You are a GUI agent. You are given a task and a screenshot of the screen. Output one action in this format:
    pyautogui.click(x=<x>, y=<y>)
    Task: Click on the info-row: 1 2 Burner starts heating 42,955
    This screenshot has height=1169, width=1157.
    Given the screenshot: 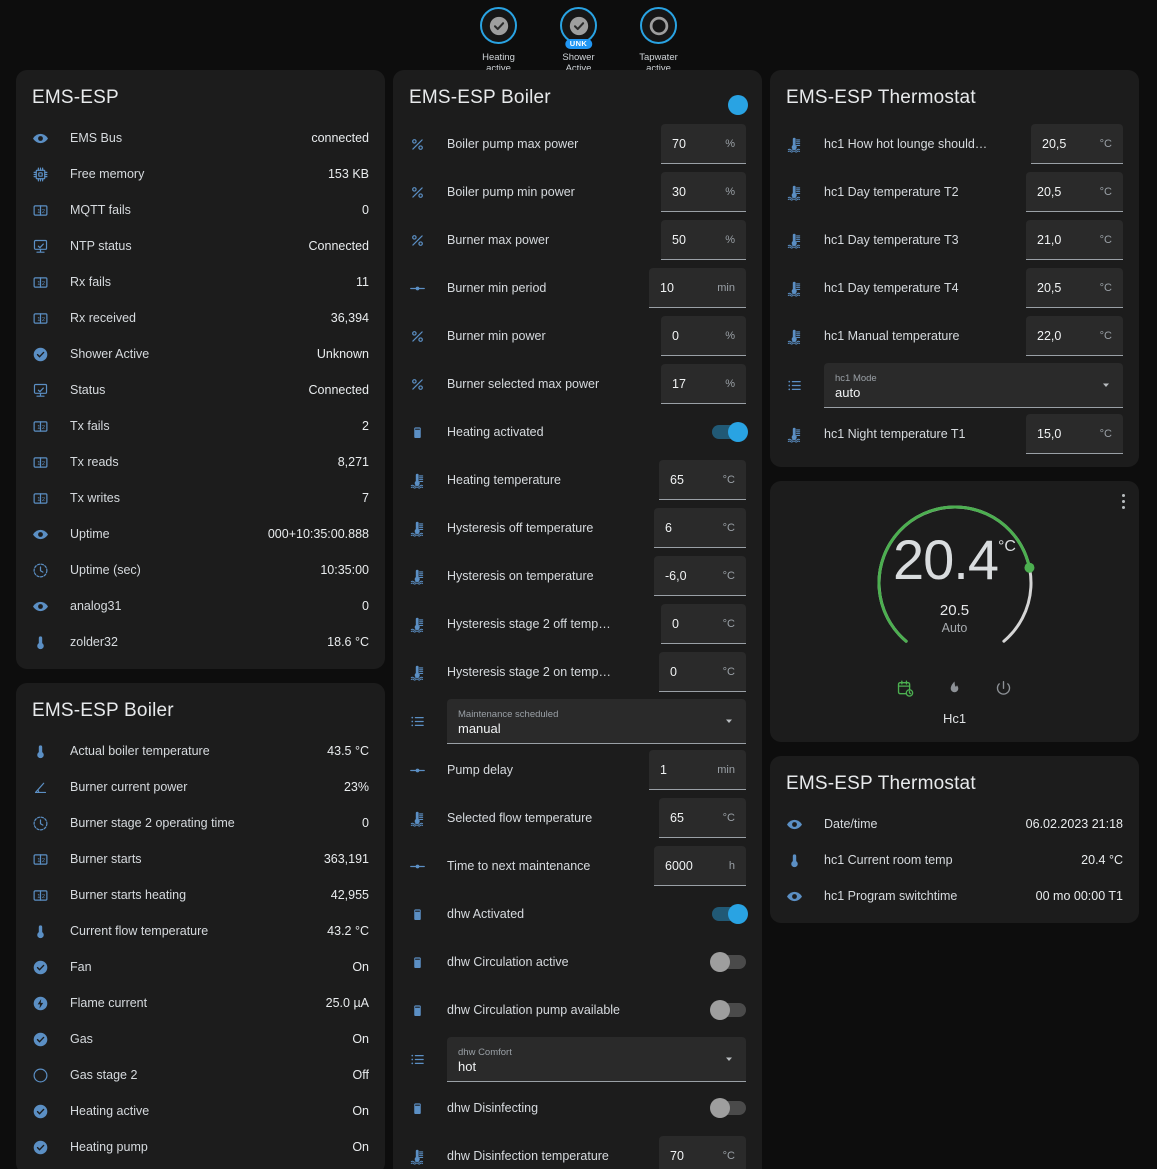 What is the action you would take?
    pyautogui.click(x=200, y=895)
    